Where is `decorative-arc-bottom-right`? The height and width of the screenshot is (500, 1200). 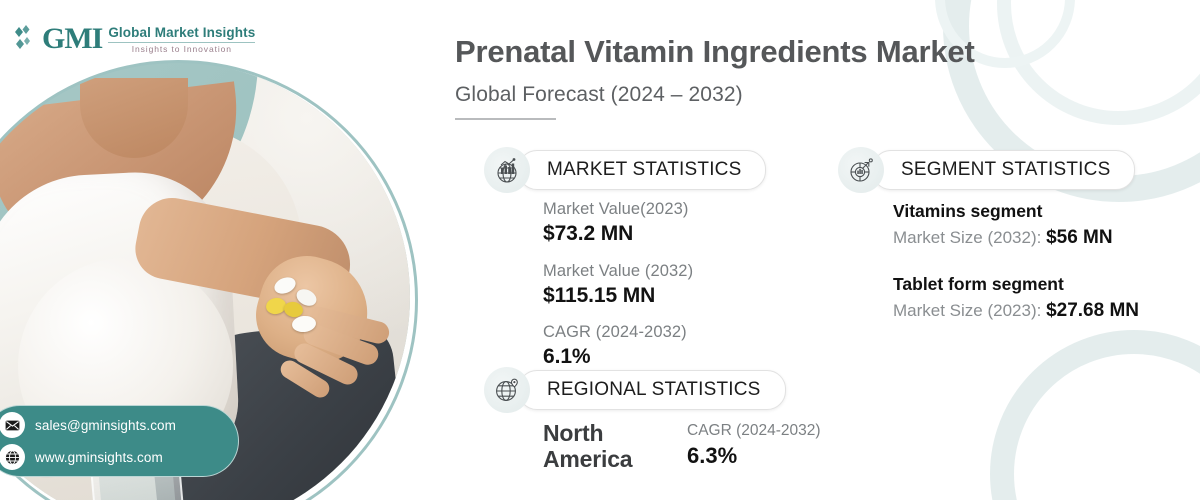
decorative-arc-bottom-right is located at coordinates (1095, 415).